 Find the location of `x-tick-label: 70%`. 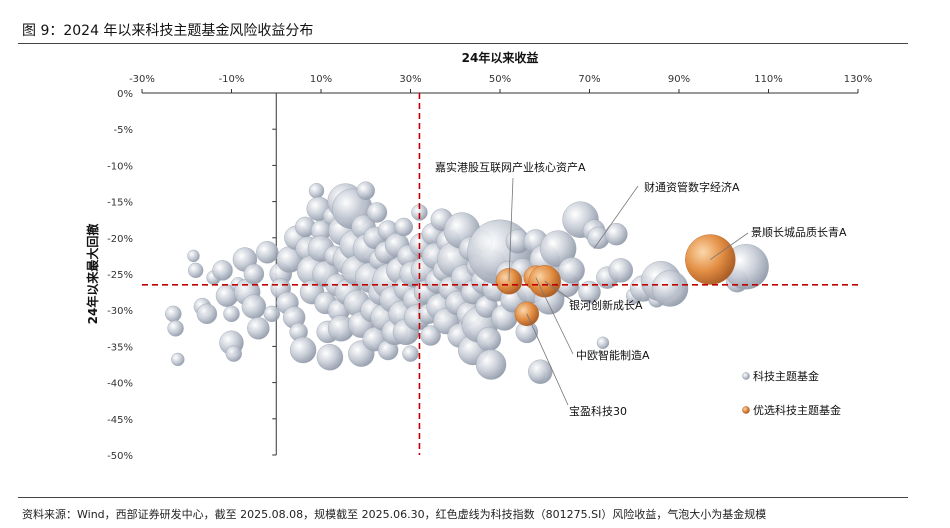

x-tick-label: 70% is located at coordinates (589, 79).